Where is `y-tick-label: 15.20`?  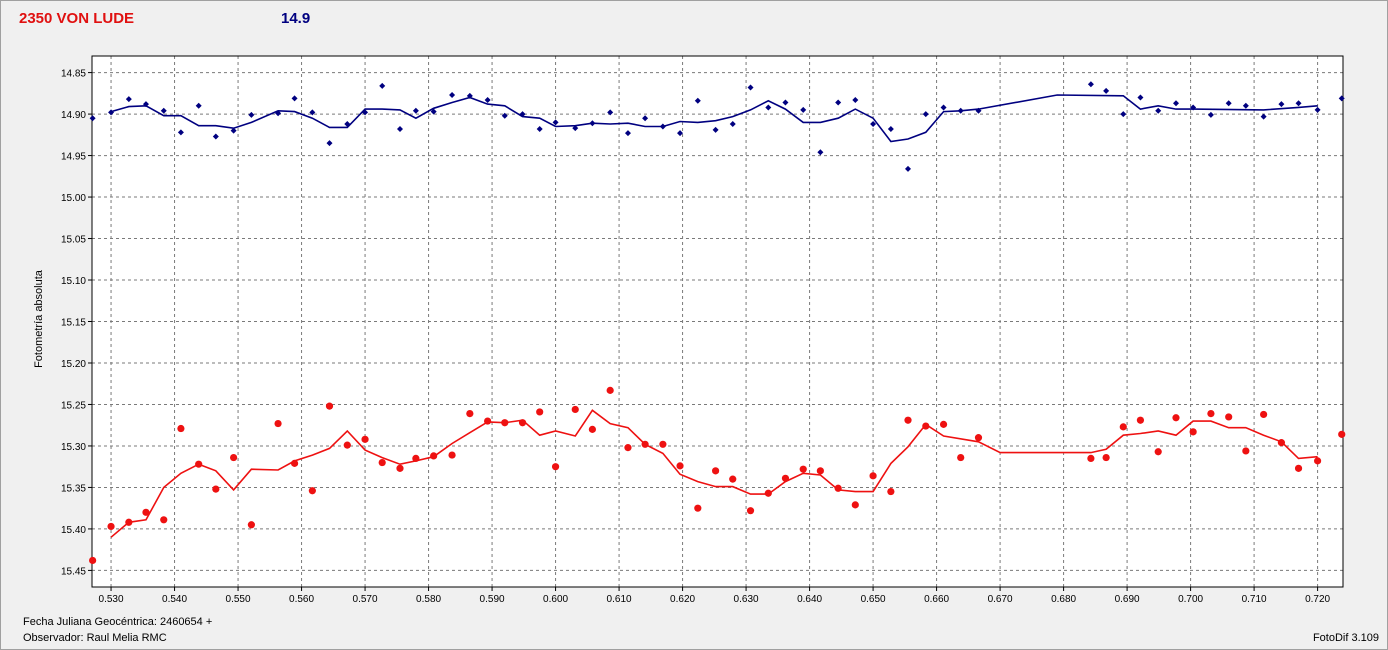
y-tick-label: 15.20 is located at coordinates (73, 364).